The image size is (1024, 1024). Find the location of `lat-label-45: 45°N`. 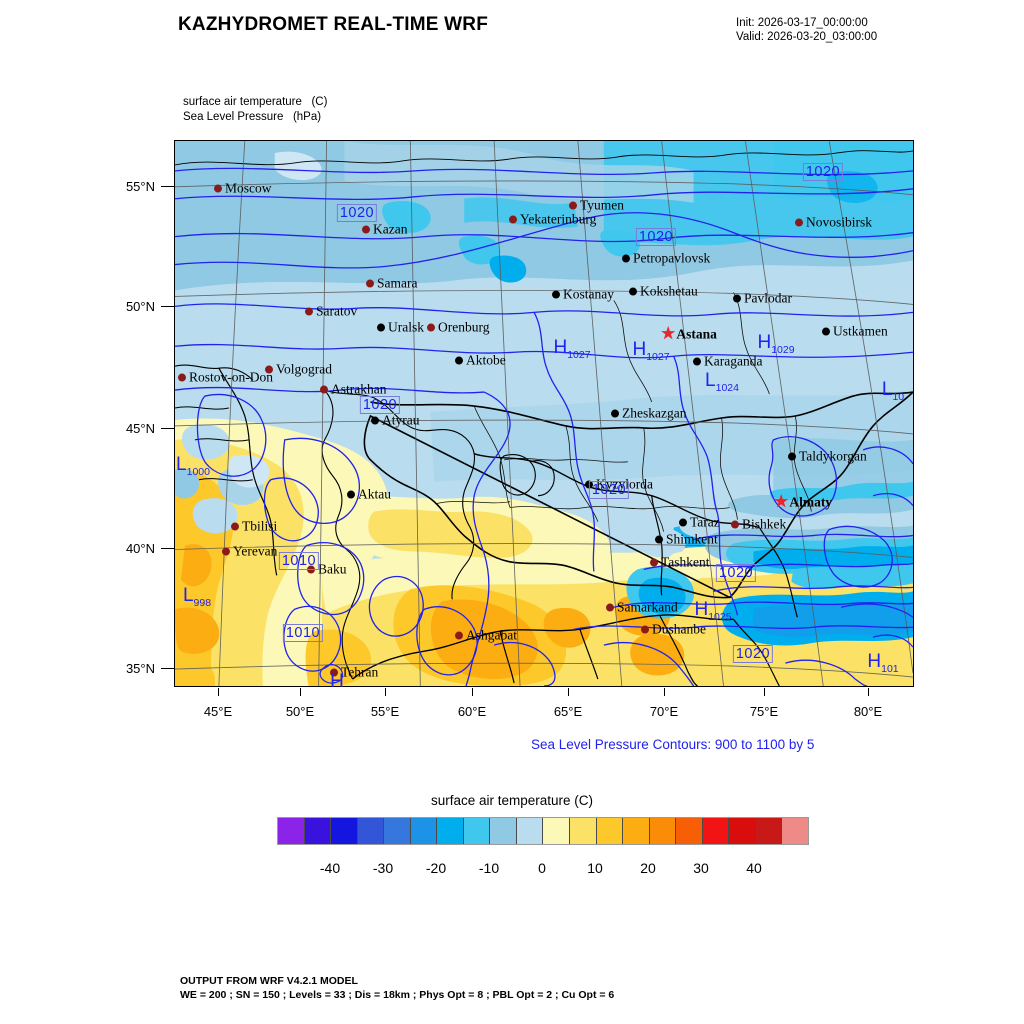

lat-label-45: 45°N is located at coordinates (140, 428).